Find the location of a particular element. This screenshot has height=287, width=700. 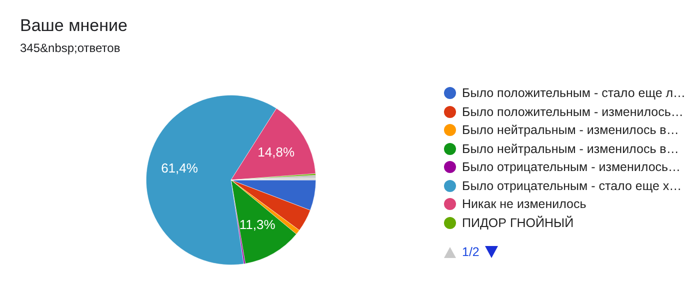

legend-label: ПИДОР ГНОЙНЫЙ is located at coordinates (518, 223).